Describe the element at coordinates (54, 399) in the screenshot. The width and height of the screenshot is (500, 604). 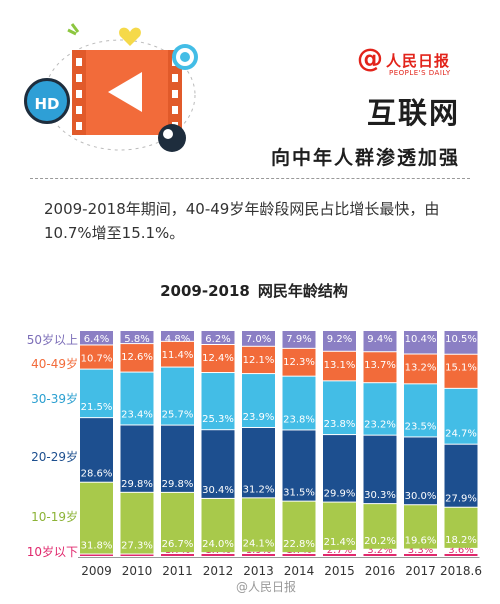
I see `legend-label-30-39: 30-39岁` at that location.